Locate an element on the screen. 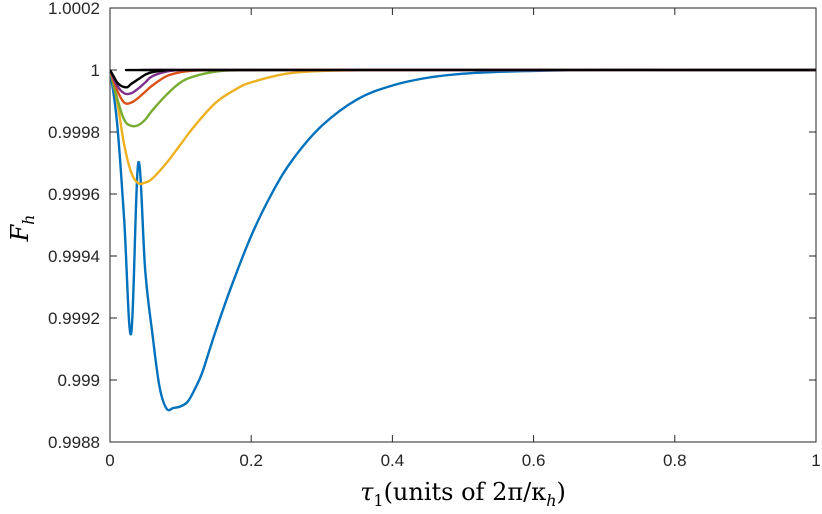  x-axis-label-subscript: 1 is located at coordinates (378, 500).